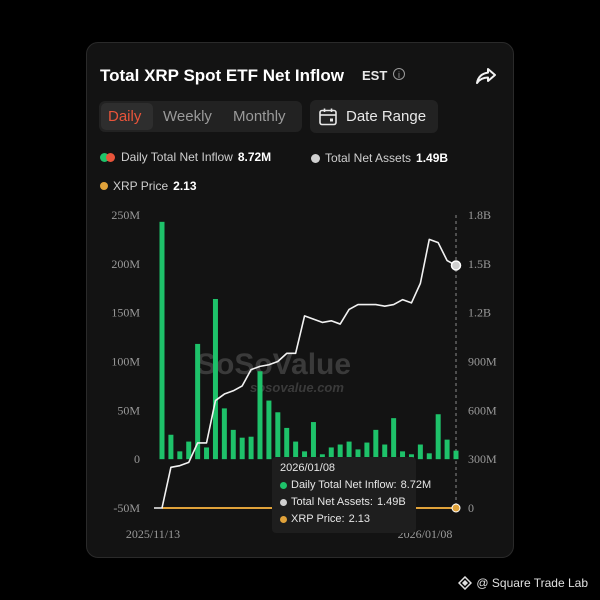 The width and height of the screenshot is (600, 600). What do you see at coordinates (456, 265) in the screenshot?
I see `assets-hover-marker` at bounding box center [456, 265].